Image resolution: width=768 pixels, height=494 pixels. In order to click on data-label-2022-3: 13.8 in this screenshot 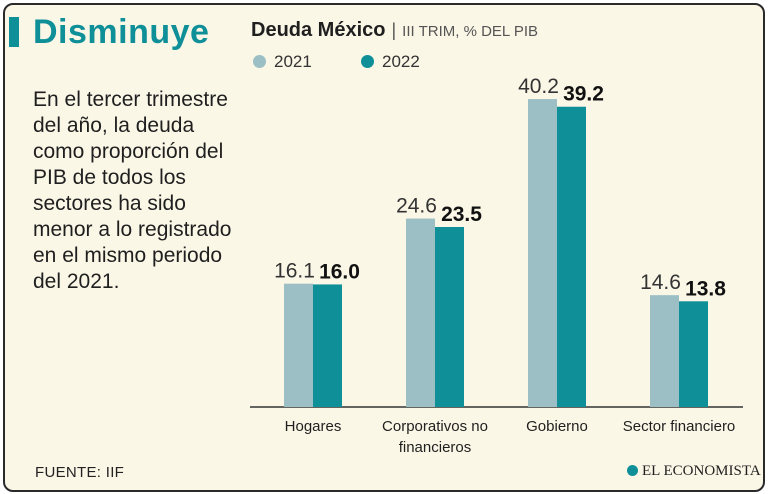, I will do `click(705, 288)`.